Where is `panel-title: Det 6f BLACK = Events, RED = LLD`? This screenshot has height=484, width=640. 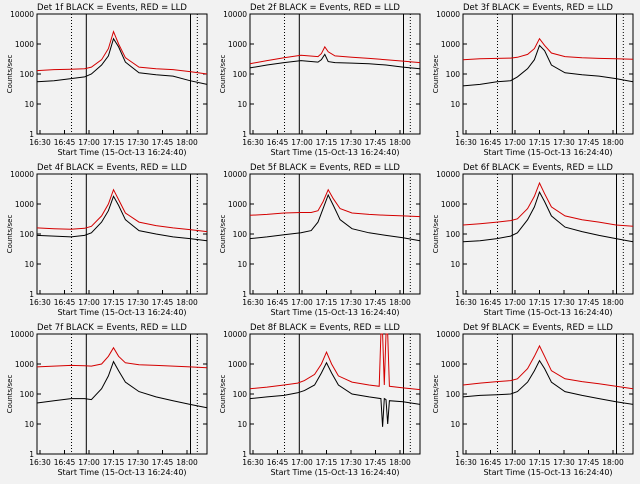 panel-title: Det 6f BLACK = Events, RED = LLD is located at coordinates (538, 168).